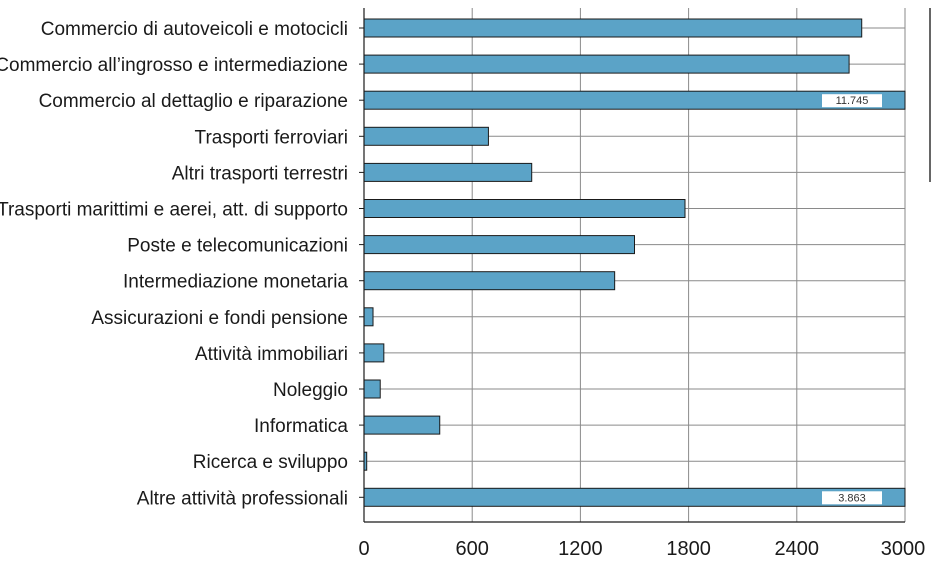  Describe the element at coordinates (363, 549) in the screenshot. I see `x-tick-label: 0` at that location.